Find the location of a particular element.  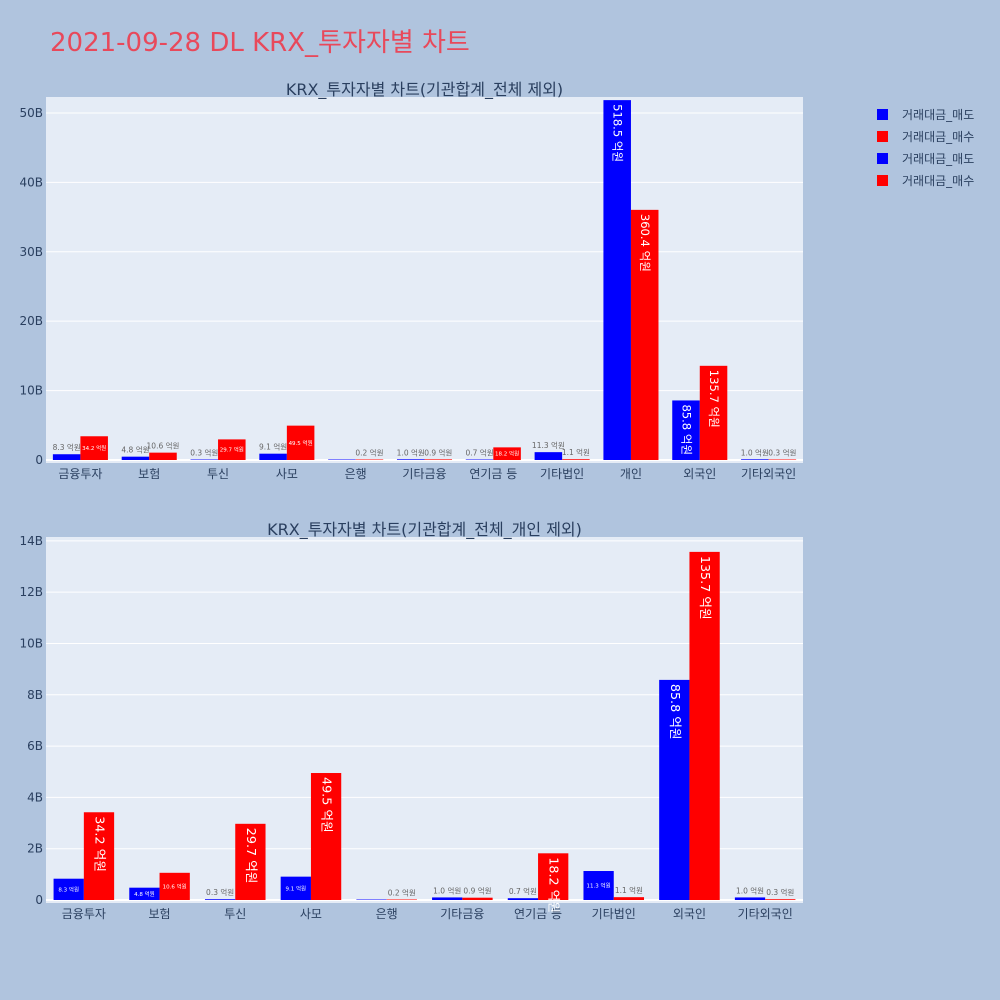

legend-label: 거래대금_매수 is located at coordinates (938, 137).